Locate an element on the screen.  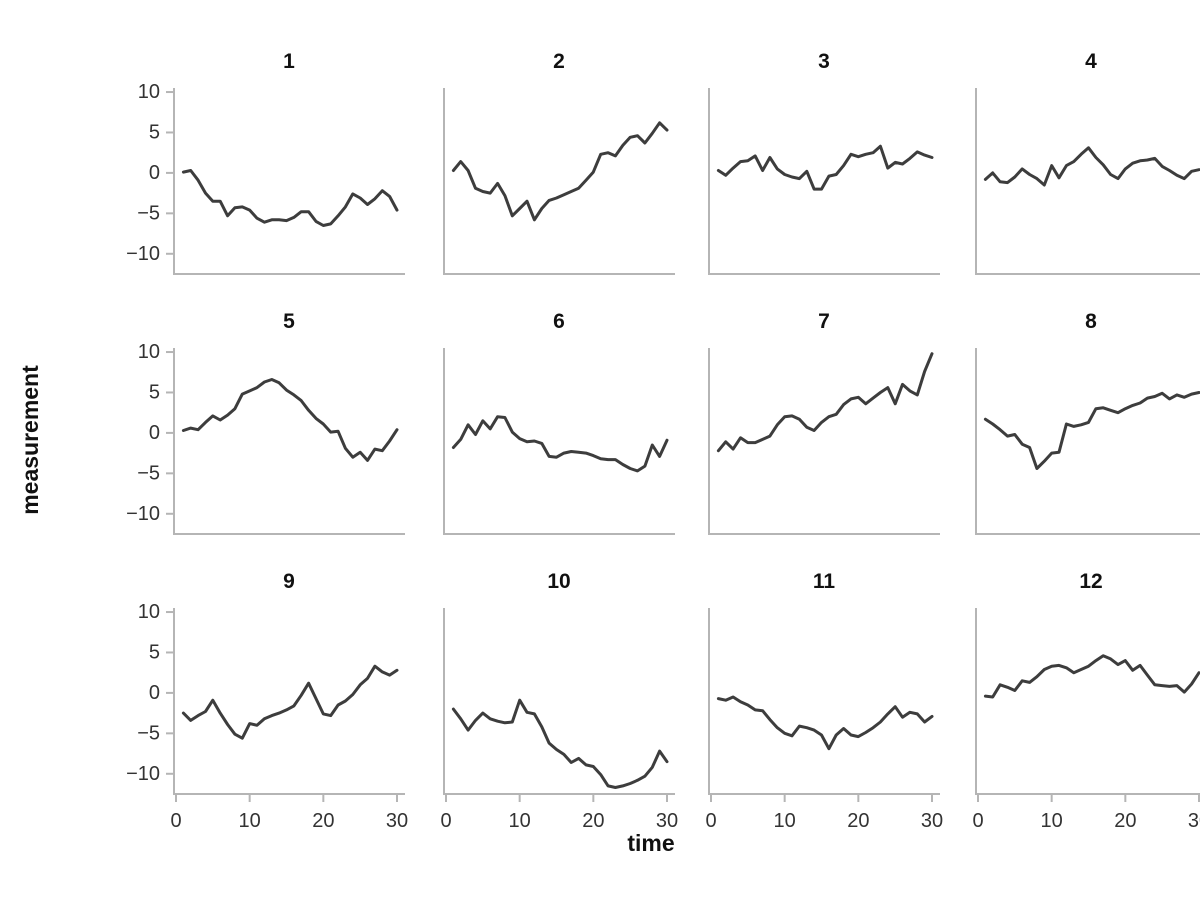
facet-panel-9: 9 10 5 0 −5 −10 0 10 20 30 is located at coordinates (267, 701).